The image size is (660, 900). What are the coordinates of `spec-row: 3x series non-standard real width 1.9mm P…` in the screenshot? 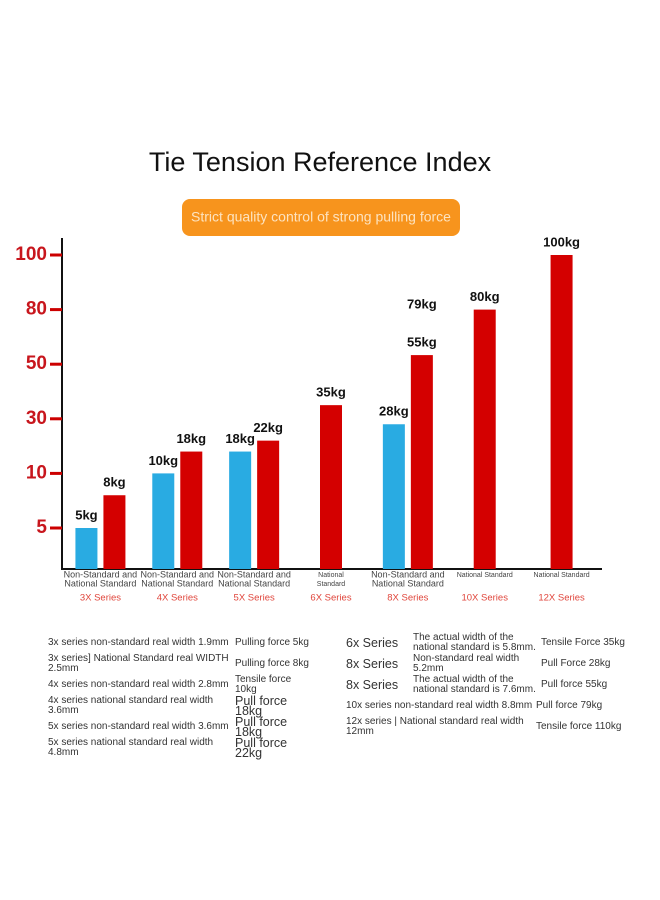 It's located at (181, 642).